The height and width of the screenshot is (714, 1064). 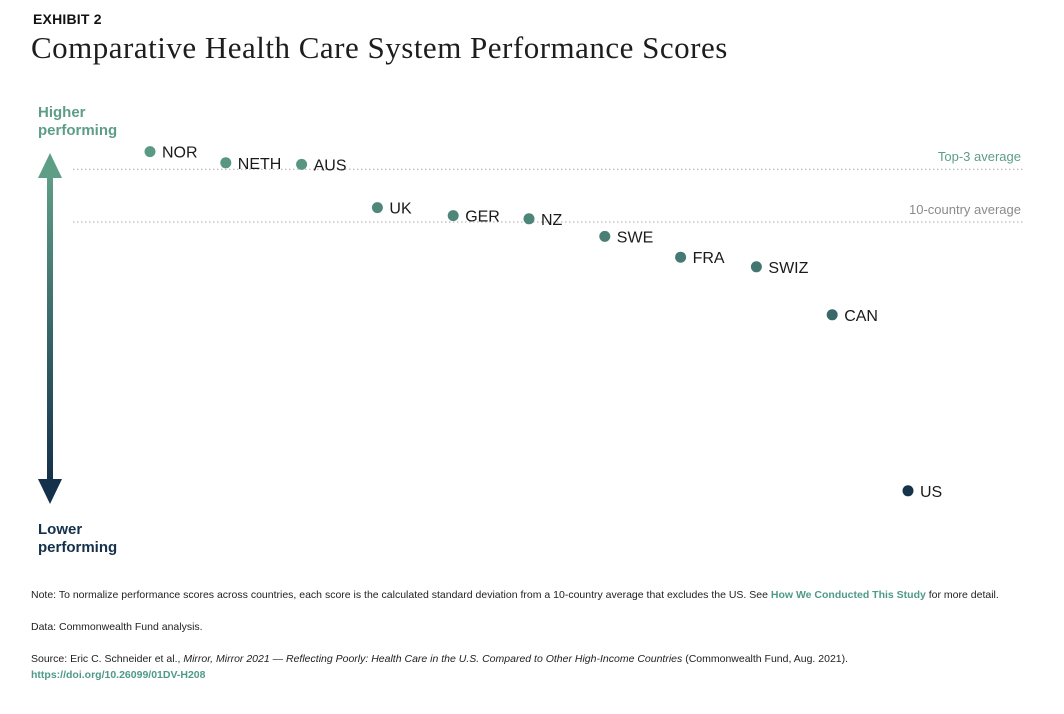 I want to click on axis-top-label-line2: performing, so click(x=77, y=130).